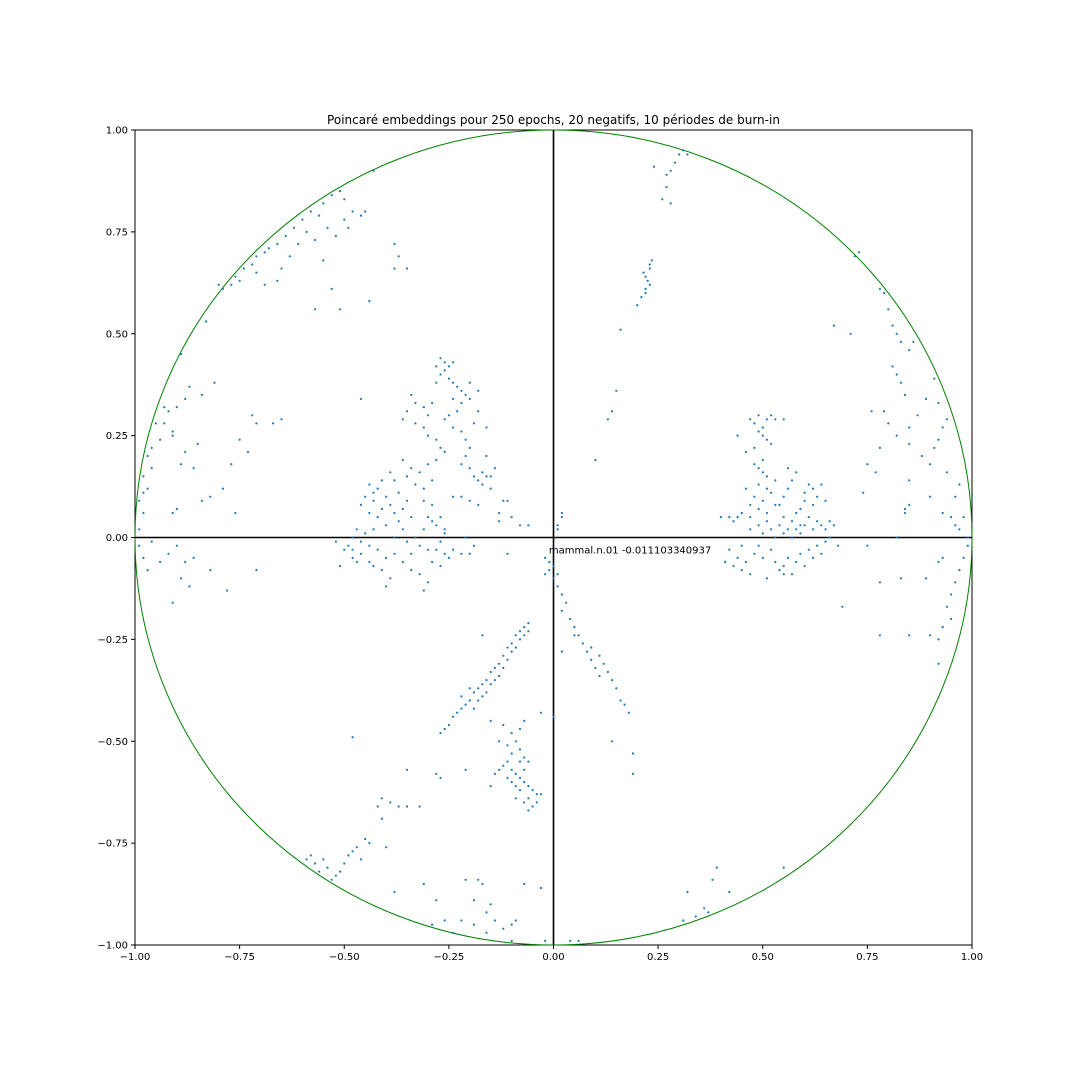 Image resolution: width=1080 pixels, height=1080 pixels. What do you see at coordinates (630, 551) in the screenshot?
I see `mammal-annotation: mammal.n.01 -0.011103340937` at bounding box center [630, 551].